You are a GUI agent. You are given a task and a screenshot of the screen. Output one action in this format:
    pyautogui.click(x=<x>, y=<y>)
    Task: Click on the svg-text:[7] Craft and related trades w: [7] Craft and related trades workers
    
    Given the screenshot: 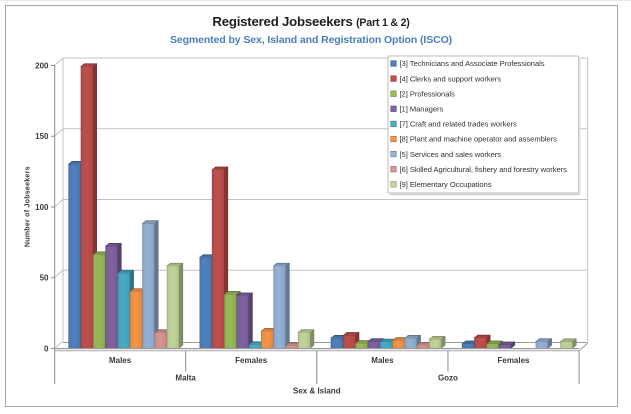 What is the action you would take?
    pyautogui.click(x=458, y=124)
    